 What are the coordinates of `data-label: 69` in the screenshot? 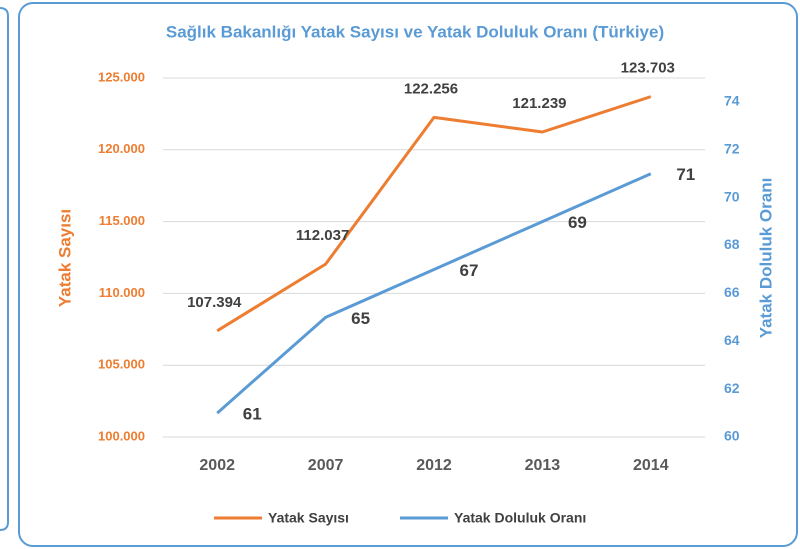 It's located at (577, 222).